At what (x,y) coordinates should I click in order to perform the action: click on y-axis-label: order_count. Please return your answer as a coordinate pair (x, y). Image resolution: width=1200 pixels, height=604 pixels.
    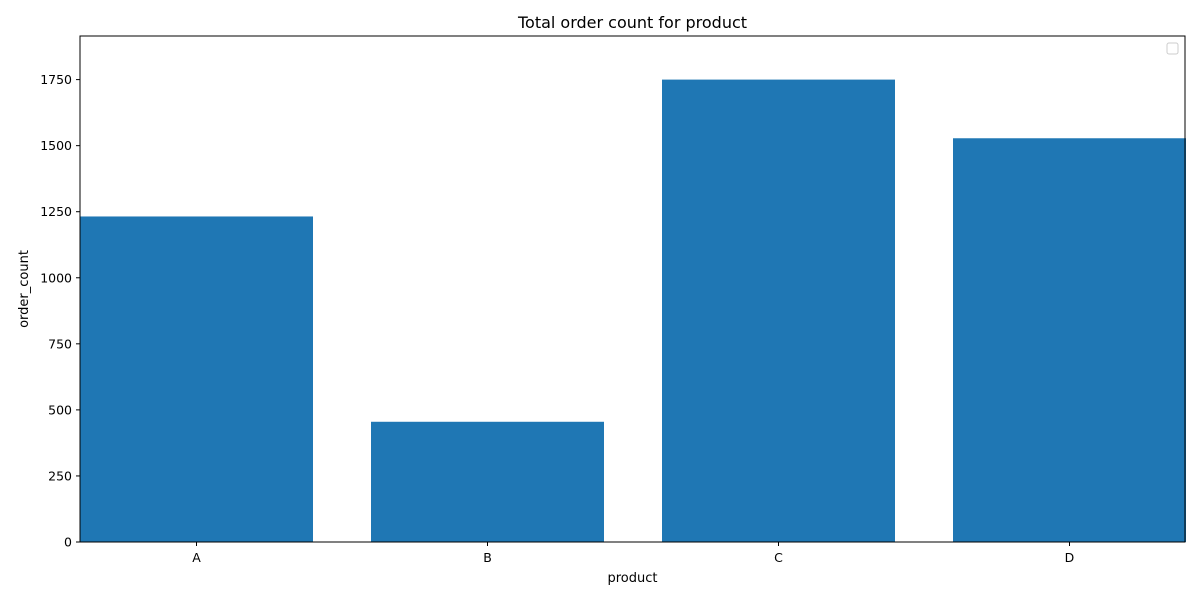
    Looking at the image, I should click on (24, 289).